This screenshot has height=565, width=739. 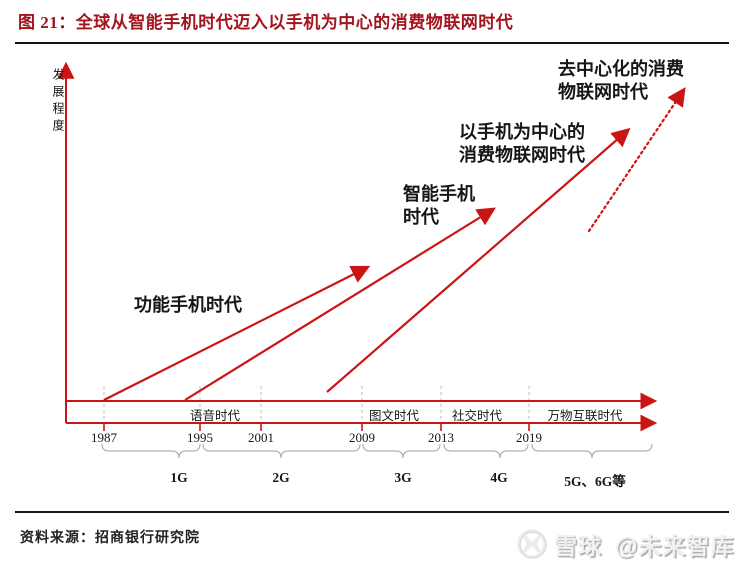 What do you see at coordinates (316, 427) in the screenshot?
I see `year-ticks` at bounding box center [316, 427].